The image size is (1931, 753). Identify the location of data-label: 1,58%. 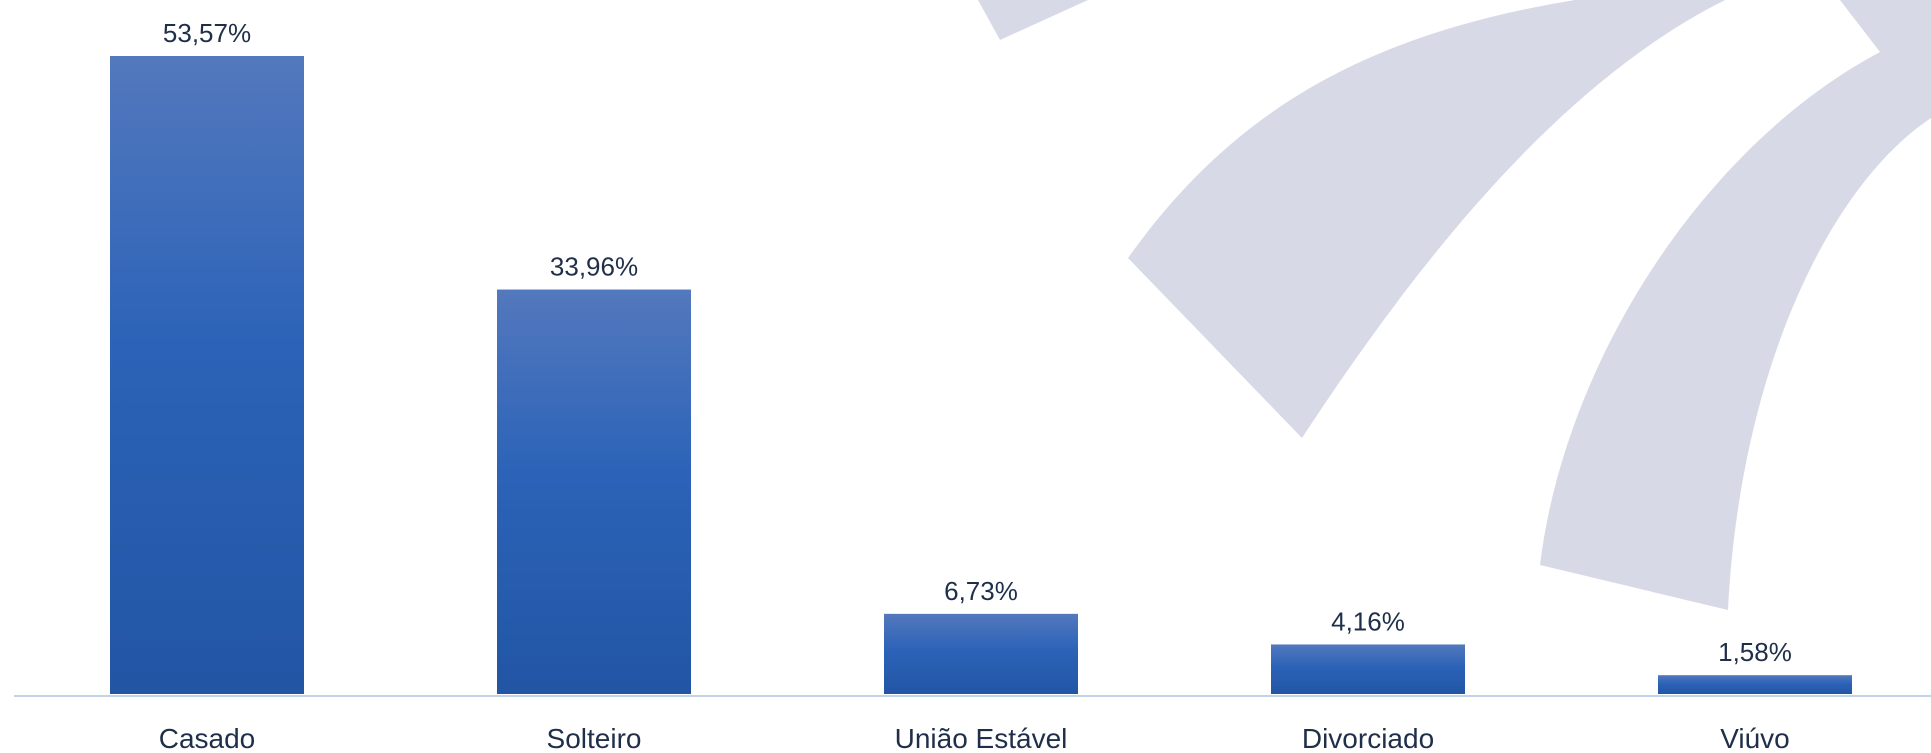
(1755, 652).